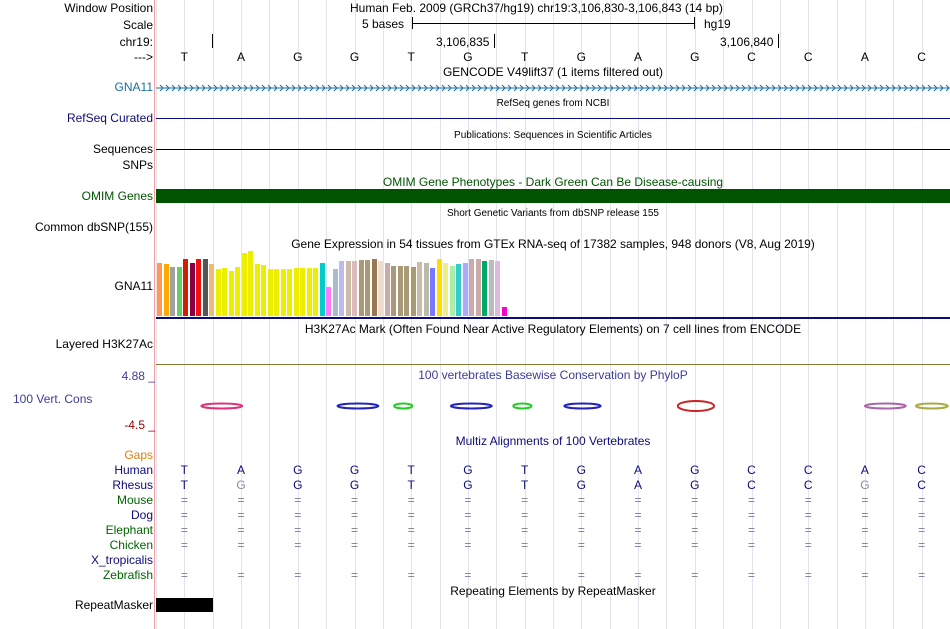 The width and height of the screenshot is (950, 629). Describe the element at coordinates (241, 57) in the screenshot. I see `base-letter: A` at that location.